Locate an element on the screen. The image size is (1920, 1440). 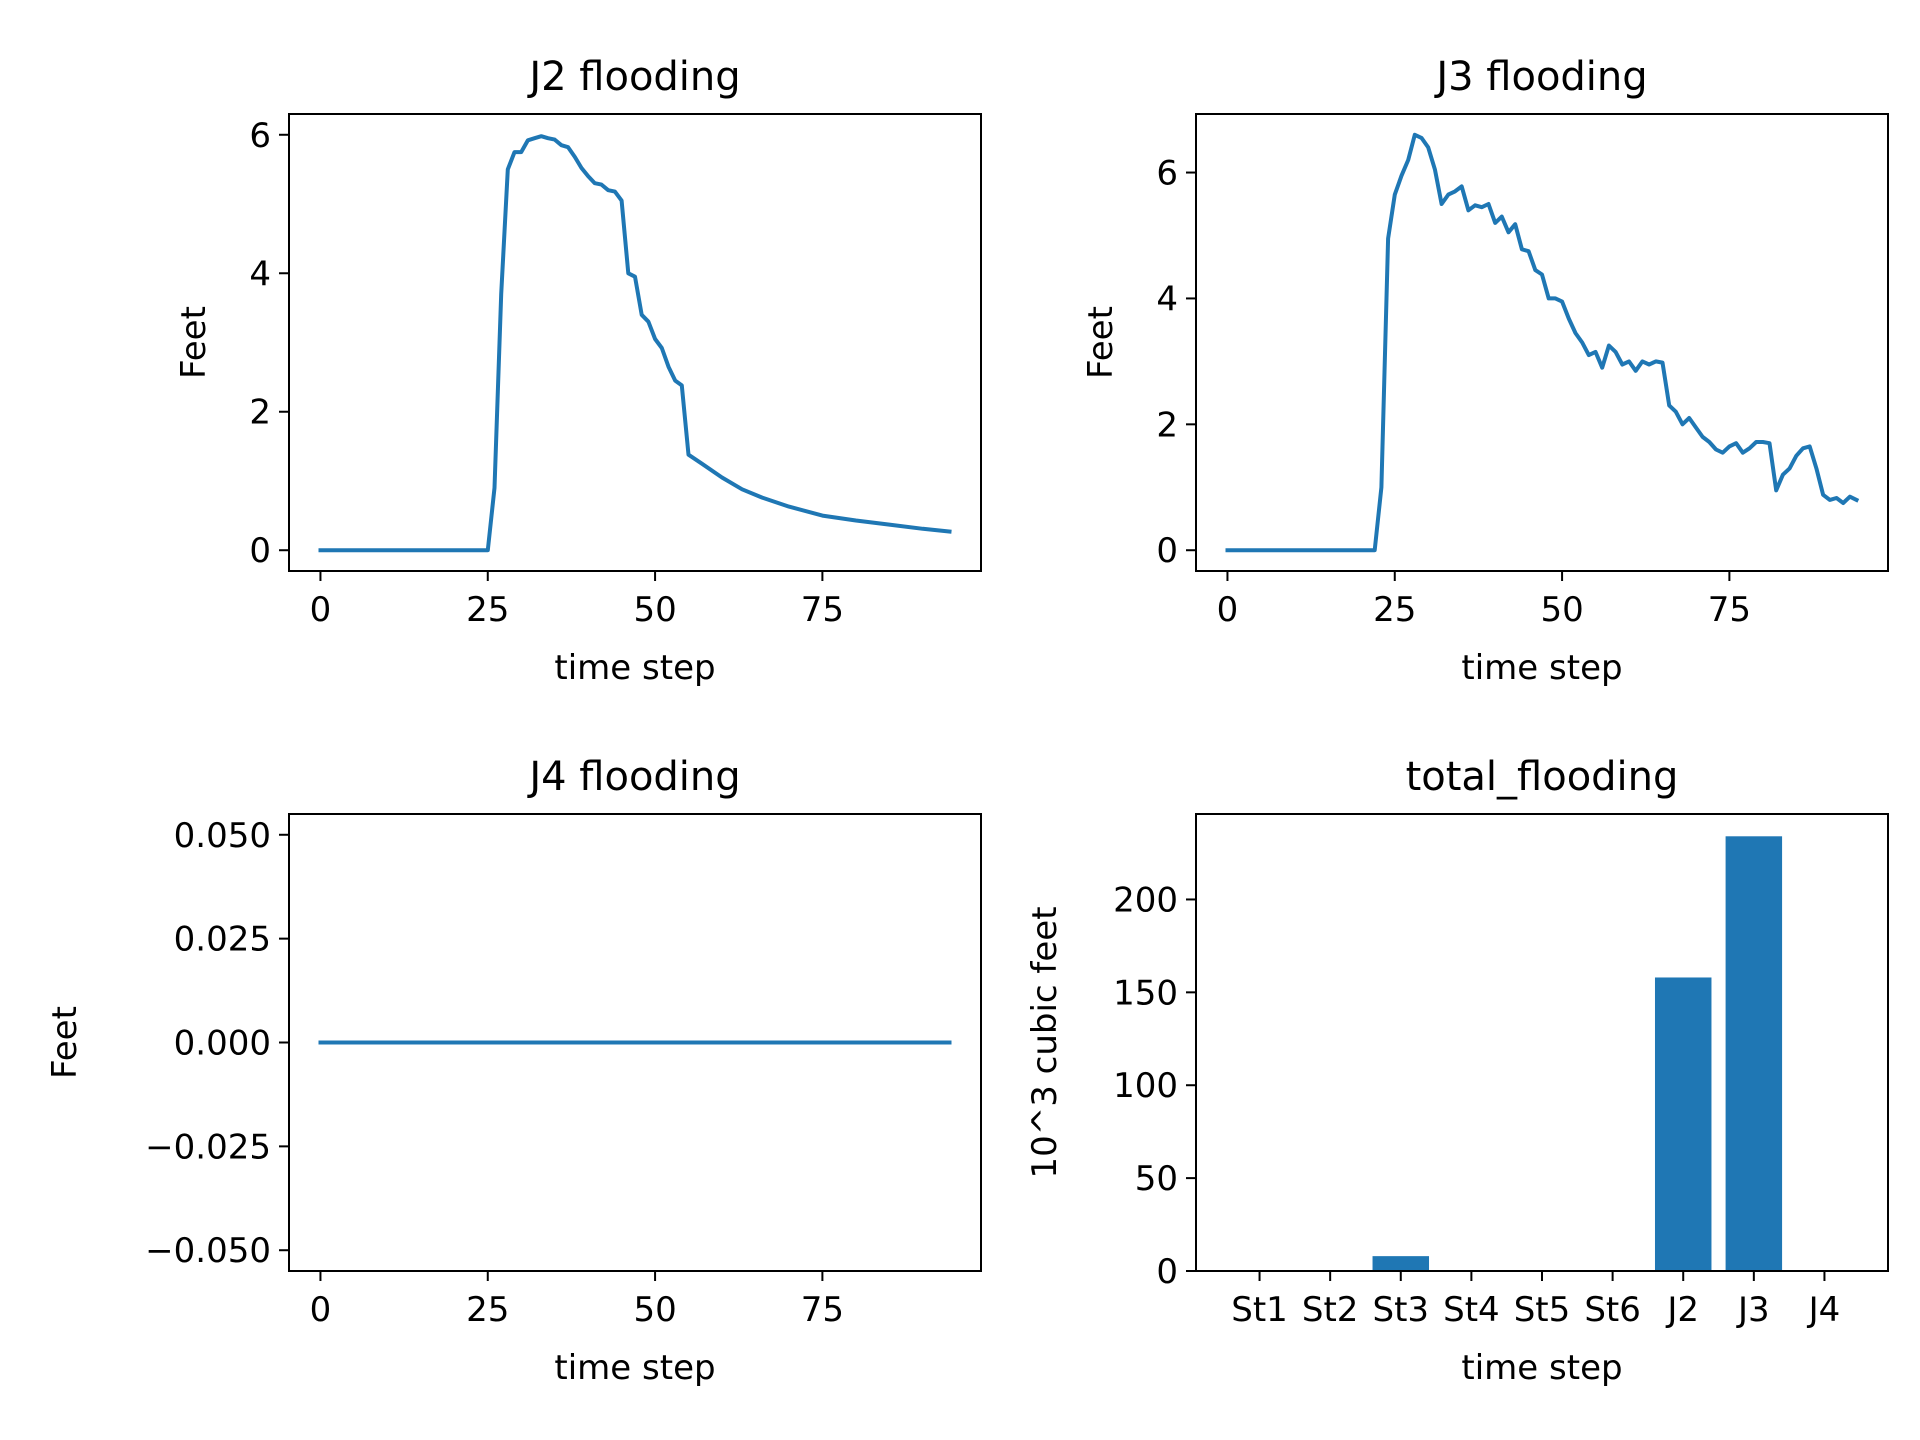
y-tick-label: 0.050 is located at coordinates (222, 836).